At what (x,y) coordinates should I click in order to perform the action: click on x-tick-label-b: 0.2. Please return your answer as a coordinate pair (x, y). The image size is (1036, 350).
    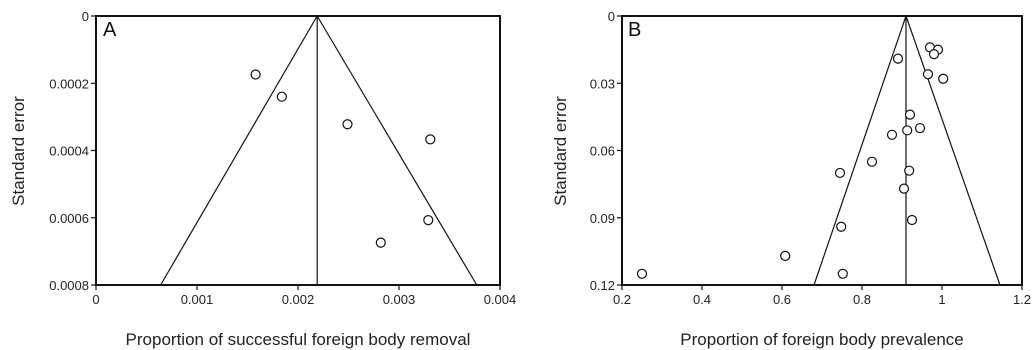
    Looking at the image, I should click on (622, 299).